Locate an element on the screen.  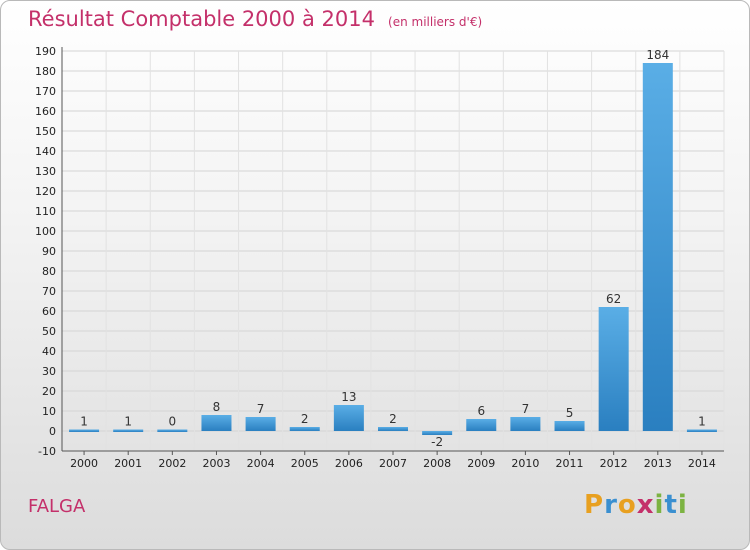
y-tick-label: 130 is located at coordinates (45, 171).